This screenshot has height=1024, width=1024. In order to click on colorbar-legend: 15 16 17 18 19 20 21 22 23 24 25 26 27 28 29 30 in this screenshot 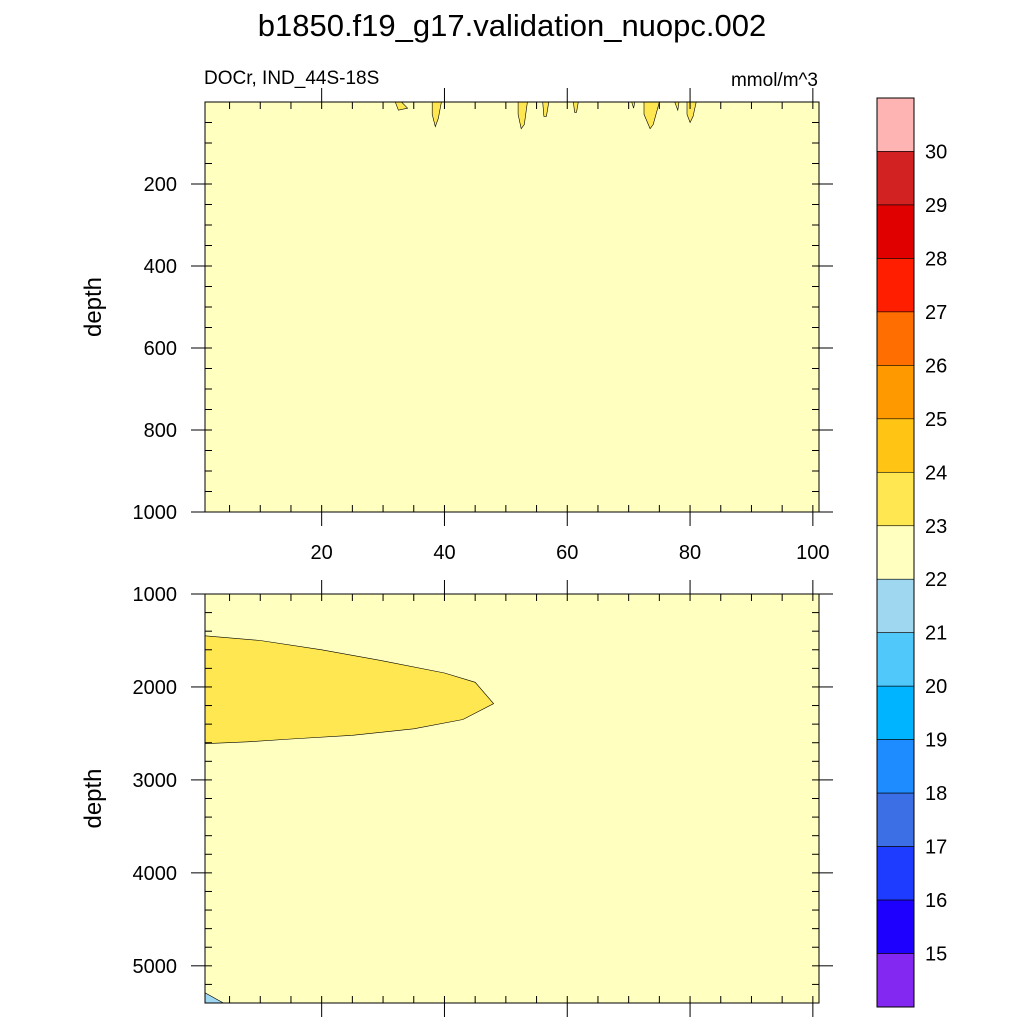, I will do `click(911, 552)`.